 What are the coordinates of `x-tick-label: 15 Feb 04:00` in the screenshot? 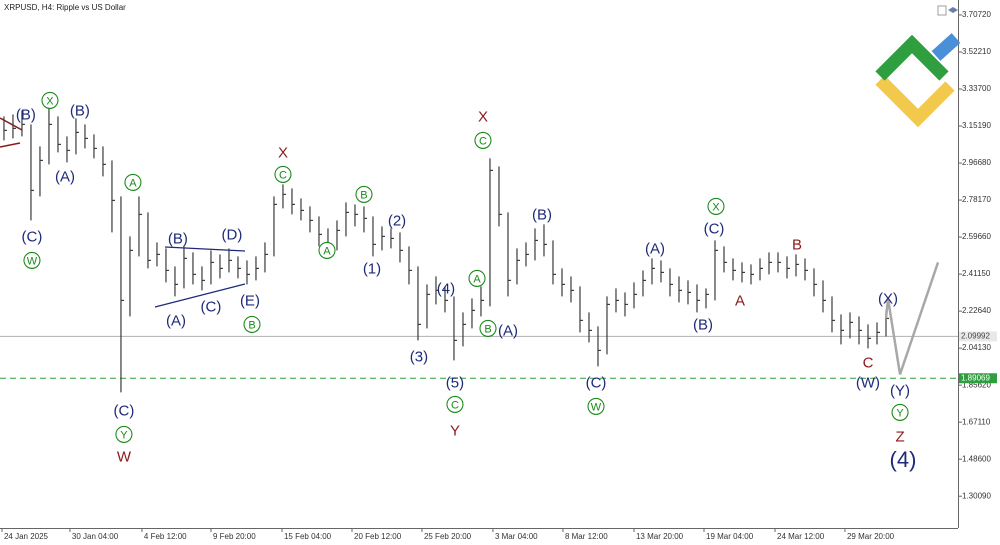 It's located at (308, 536).